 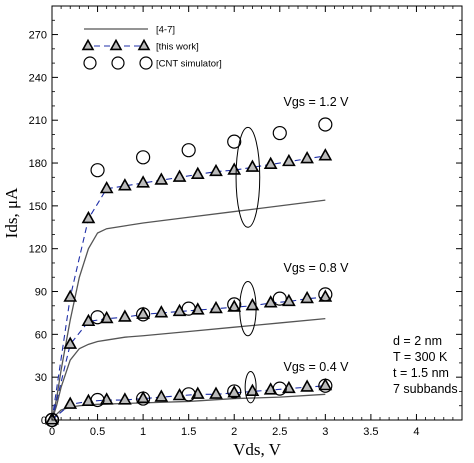 I want to click on x-tick-label: 3, so click(x=325, y=432).